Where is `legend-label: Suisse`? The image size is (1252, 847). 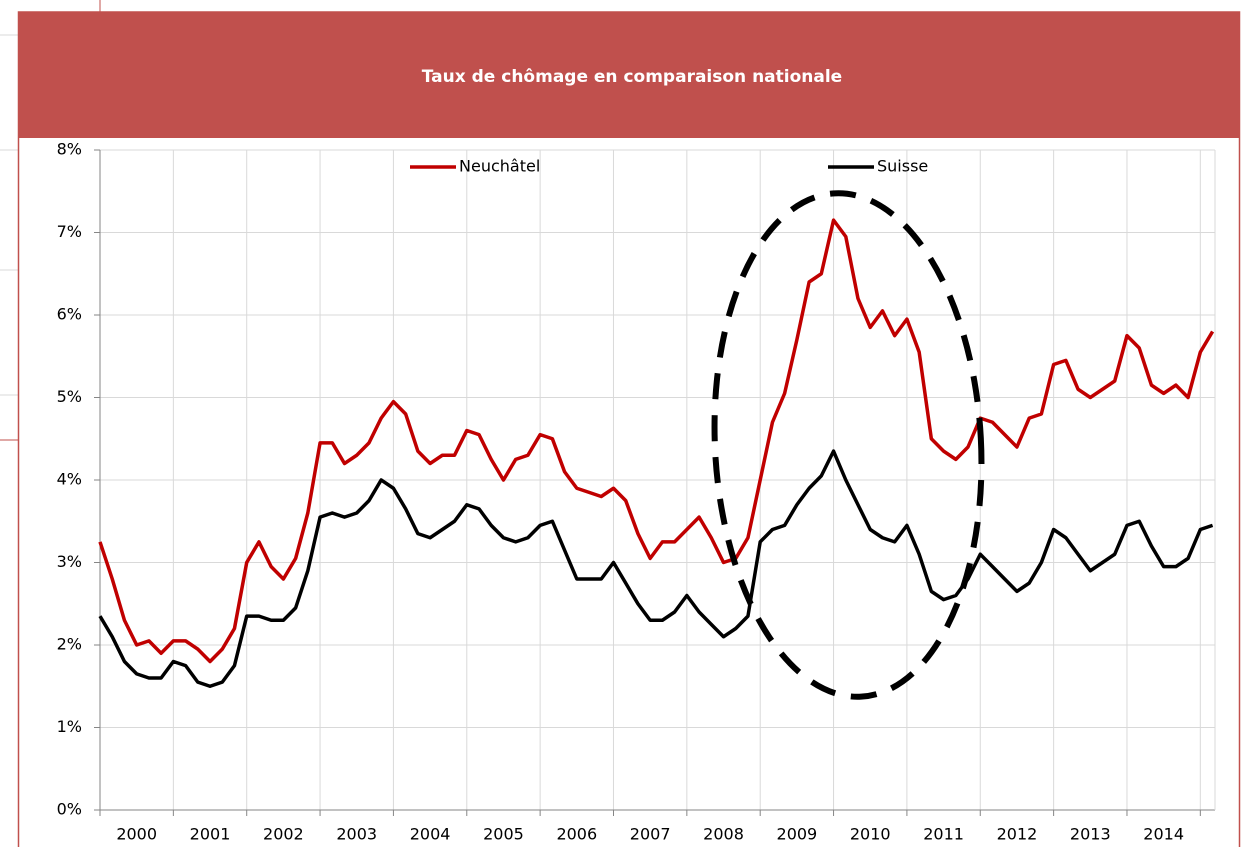 legend-label: Suisse is located at coordinates (902, 166).